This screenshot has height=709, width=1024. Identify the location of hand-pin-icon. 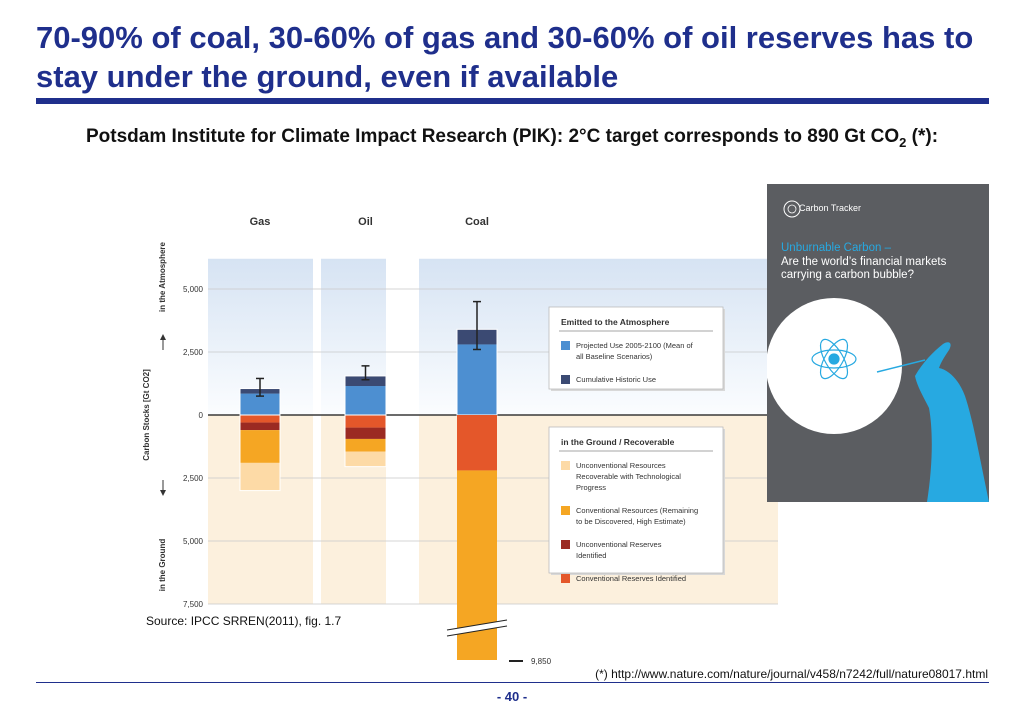
(952, 422).